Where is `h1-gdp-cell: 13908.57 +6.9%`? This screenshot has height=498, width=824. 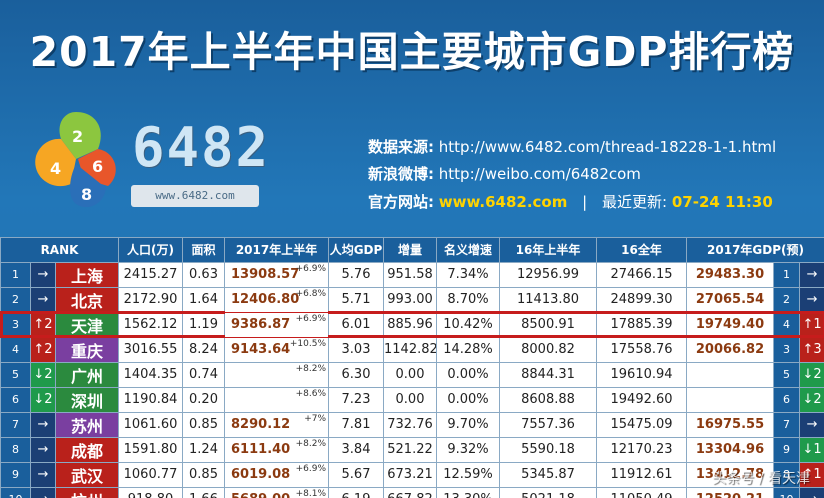
h1-gdp-cell: 13908.57 +6.9% is located at coordinates (277, 274).